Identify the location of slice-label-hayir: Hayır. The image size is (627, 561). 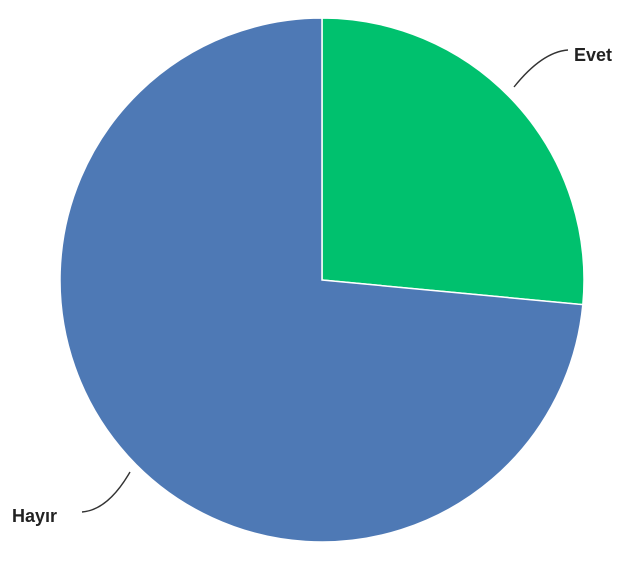
(34, 516).